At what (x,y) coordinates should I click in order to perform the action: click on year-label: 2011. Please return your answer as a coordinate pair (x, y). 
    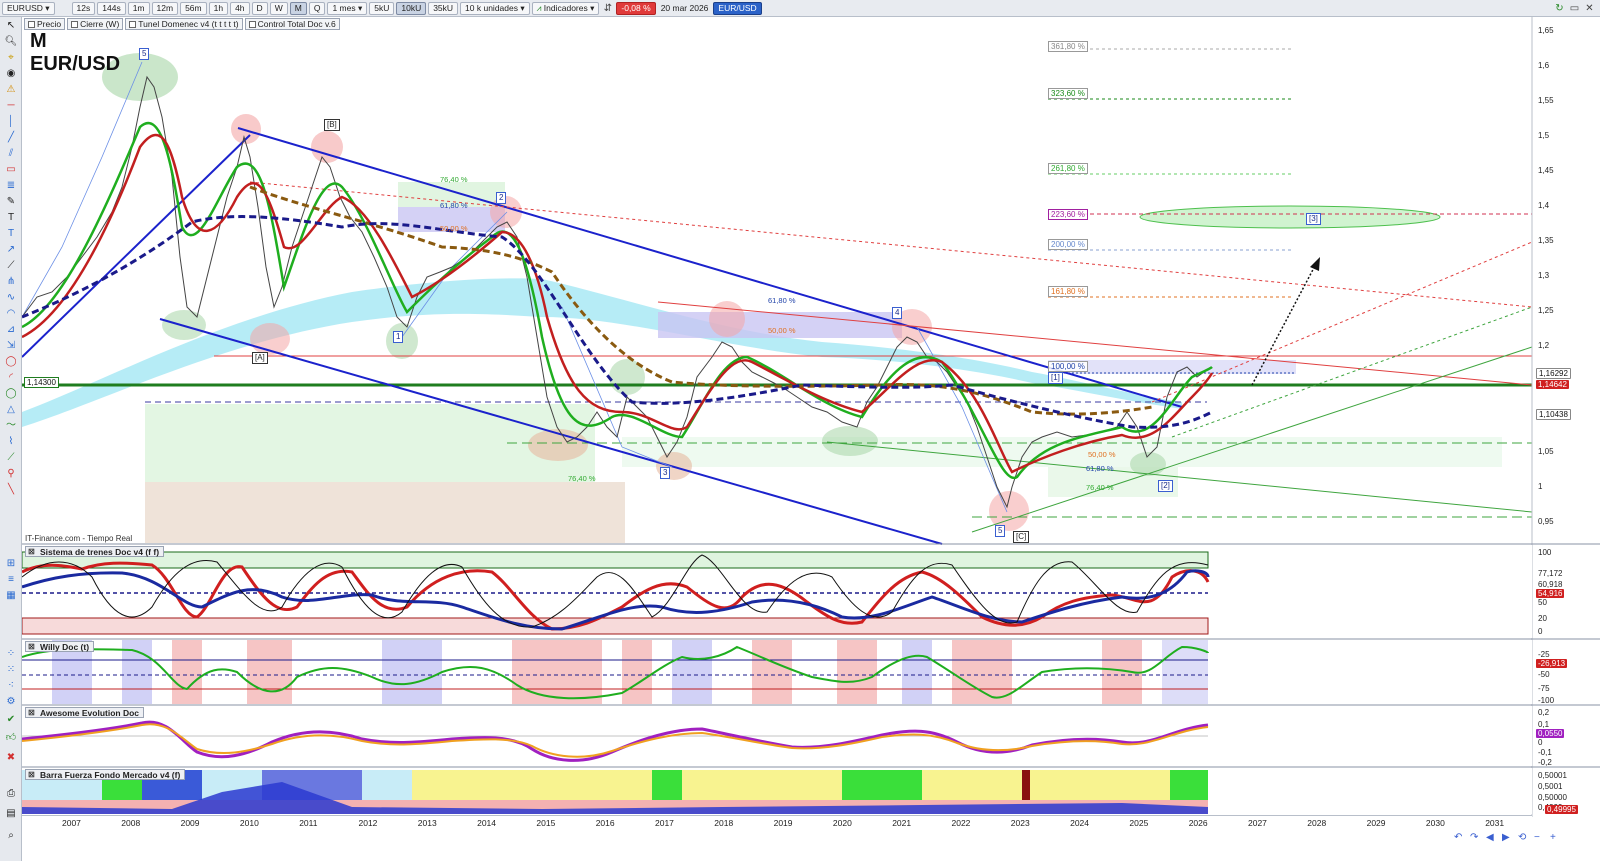
    Looking at the image, I should click on (308, 823).